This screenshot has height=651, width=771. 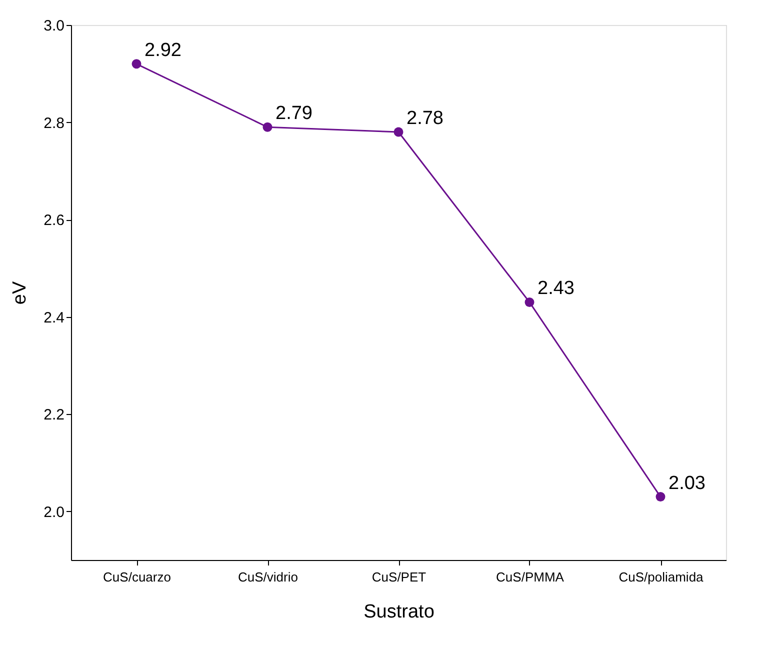 What do you see at coordinates (54, 221) in the screenshot?
I see `y-tick-label: 2.6` at bounding box center [54, 221].